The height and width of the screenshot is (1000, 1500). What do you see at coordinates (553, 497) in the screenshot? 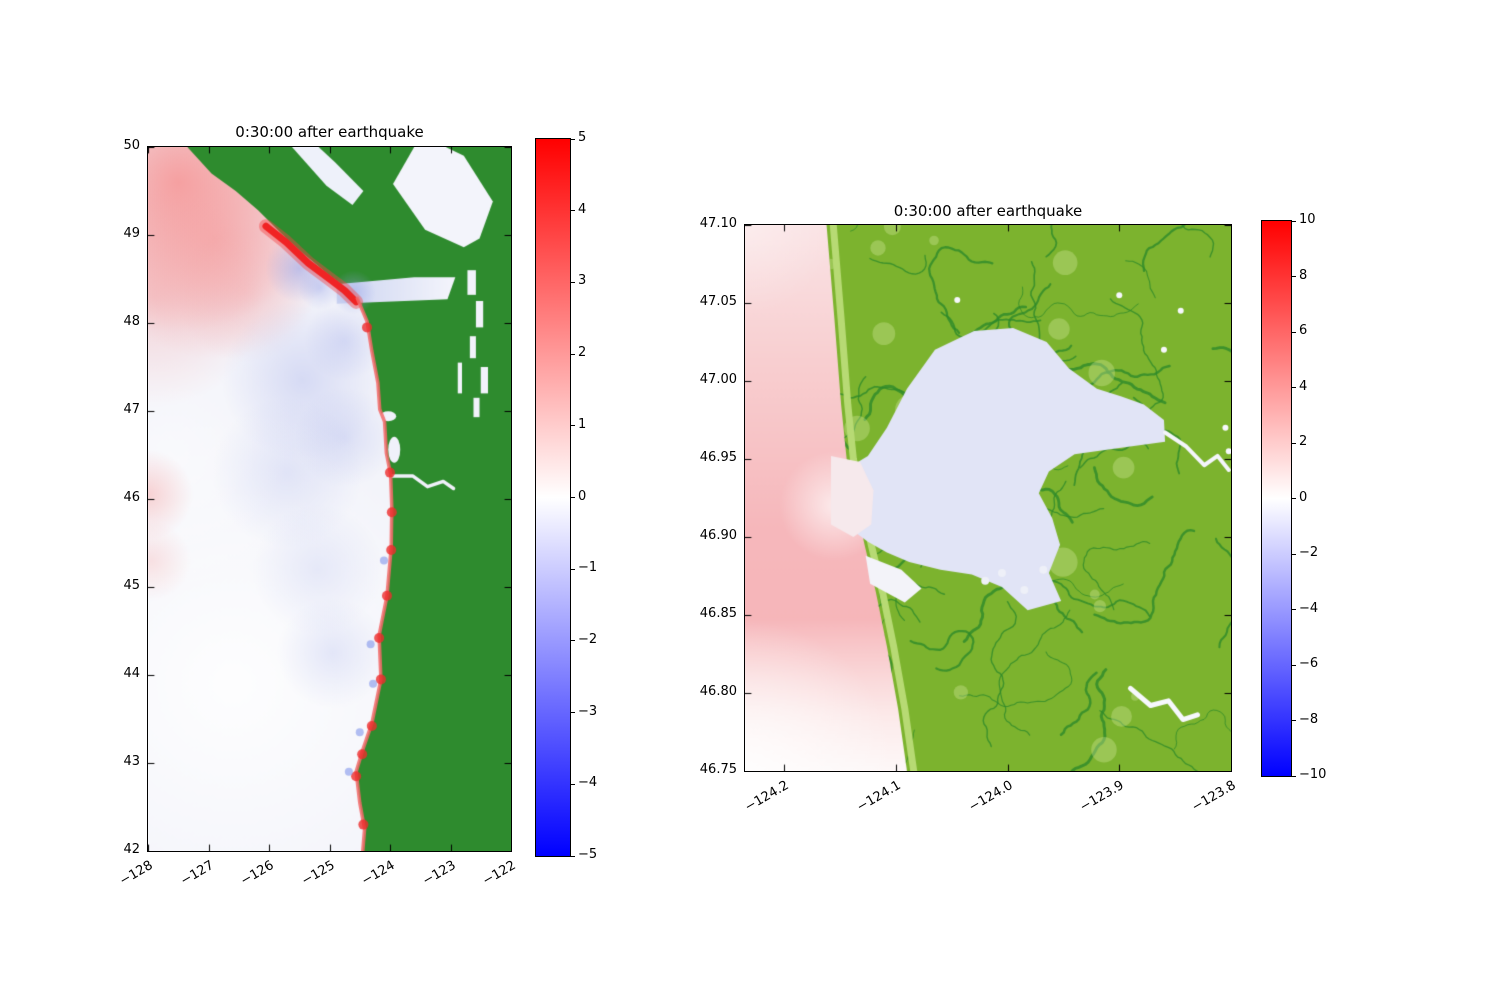
I see `colorbar-overview` at bounding box center [553, 497].